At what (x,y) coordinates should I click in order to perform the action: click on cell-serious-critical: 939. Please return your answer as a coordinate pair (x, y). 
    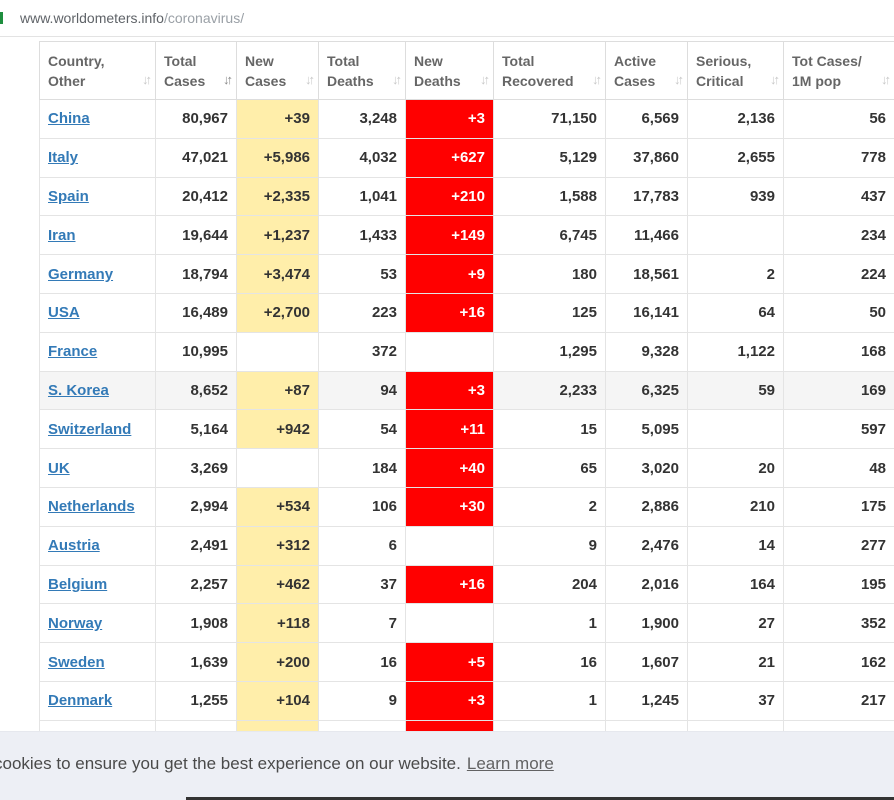
    Looking at the image, I should click on (735, 196).